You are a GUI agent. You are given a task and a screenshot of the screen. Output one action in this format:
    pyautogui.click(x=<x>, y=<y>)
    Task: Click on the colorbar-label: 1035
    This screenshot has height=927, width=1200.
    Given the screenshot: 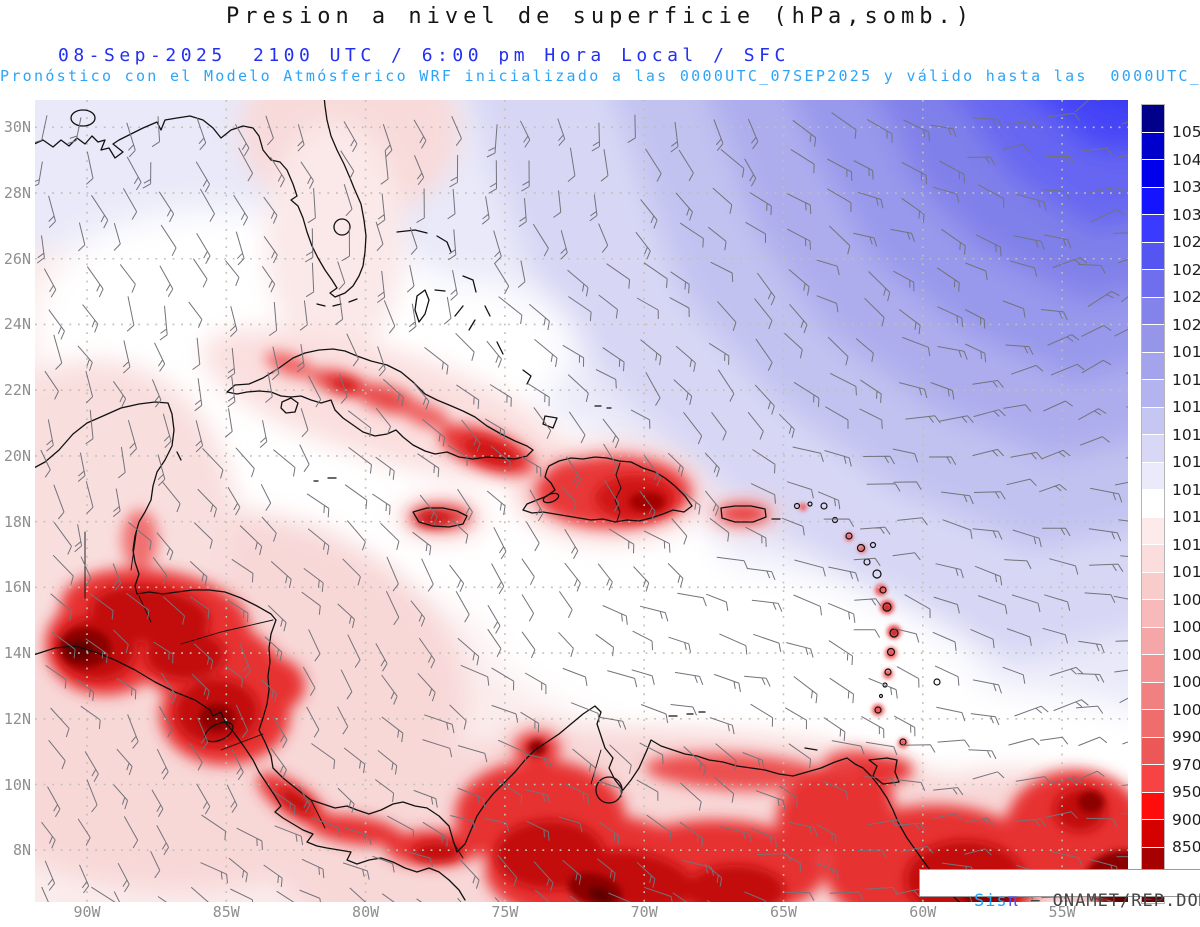 What is the action you would take?
    pyautogui.click(x=1186, y=187)
    